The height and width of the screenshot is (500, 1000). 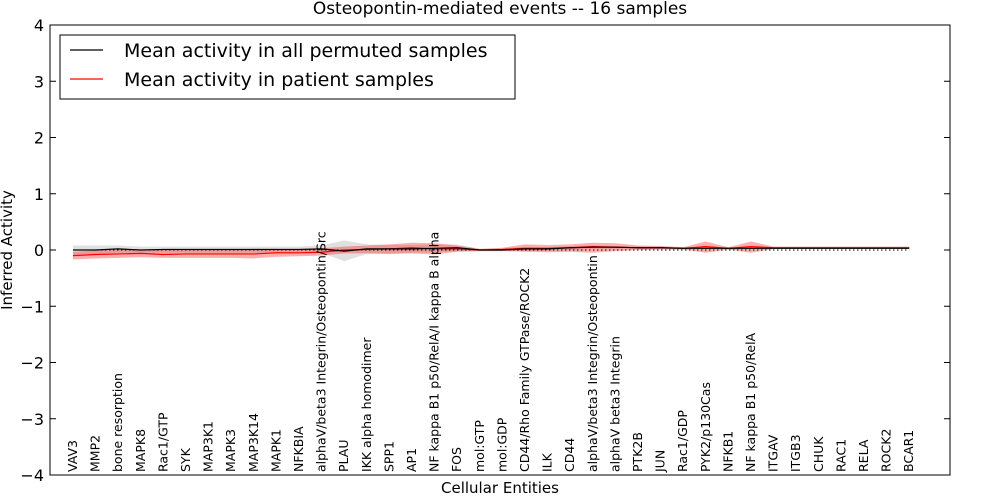 I want to click on x-category-label: MAPK1, so click(x=275, y=450).